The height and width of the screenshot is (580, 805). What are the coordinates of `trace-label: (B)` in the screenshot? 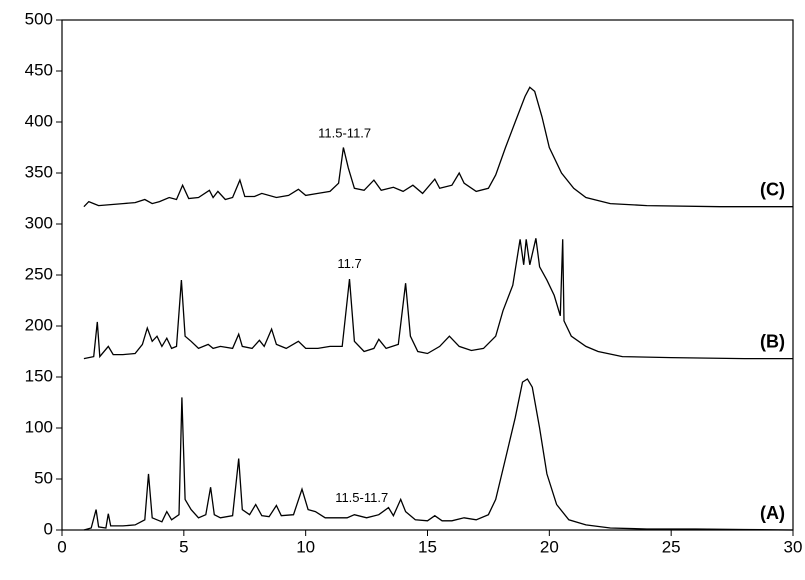 It's located at (772, 341).